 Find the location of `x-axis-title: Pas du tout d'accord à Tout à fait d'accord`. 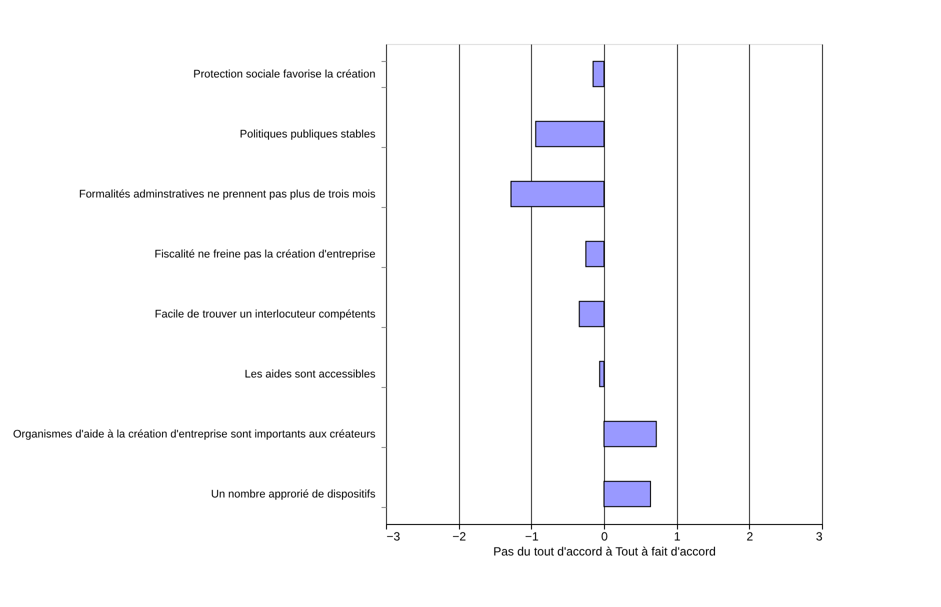

x-axis-title: Pas du tout d'accord à Tout à fait d'accord is located at coordinates (604, 551).